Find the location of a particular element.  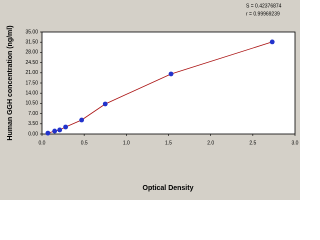

x-tick-label: 2.5 is located at coordinates (252, 143).